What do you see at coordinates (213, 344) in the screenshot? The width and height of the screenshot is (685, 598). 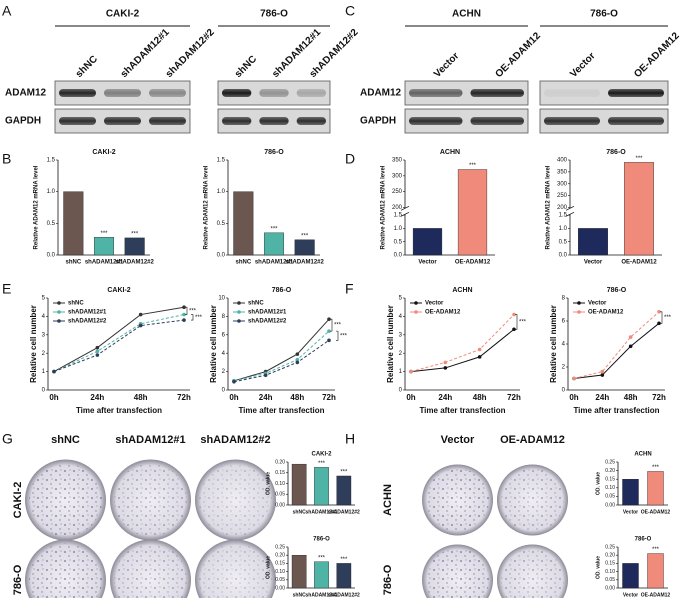 I see `y-axis-label: Relative cell number` at bounding box center [213, 344].